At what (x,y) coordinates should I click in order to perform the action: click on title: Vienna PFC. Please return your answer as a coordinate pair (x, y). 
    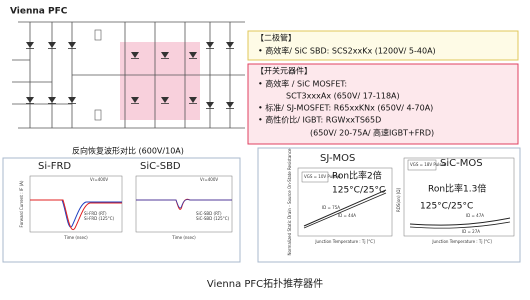
    Looking at the image, I should click on (39, 12).